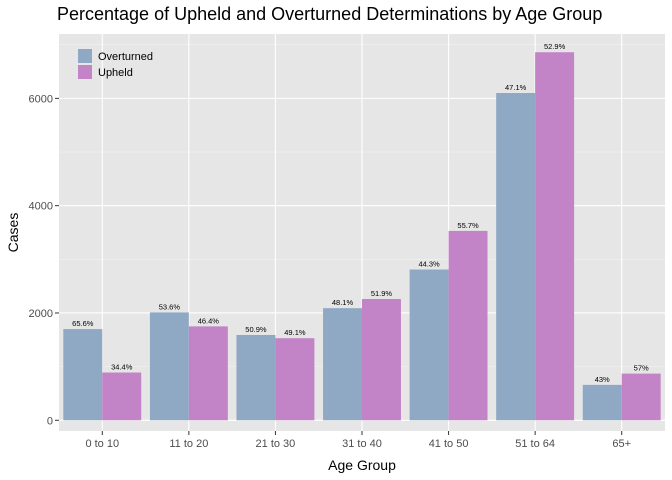  I want to click on x-tick-label: 51 to 64, so click(535, 444).